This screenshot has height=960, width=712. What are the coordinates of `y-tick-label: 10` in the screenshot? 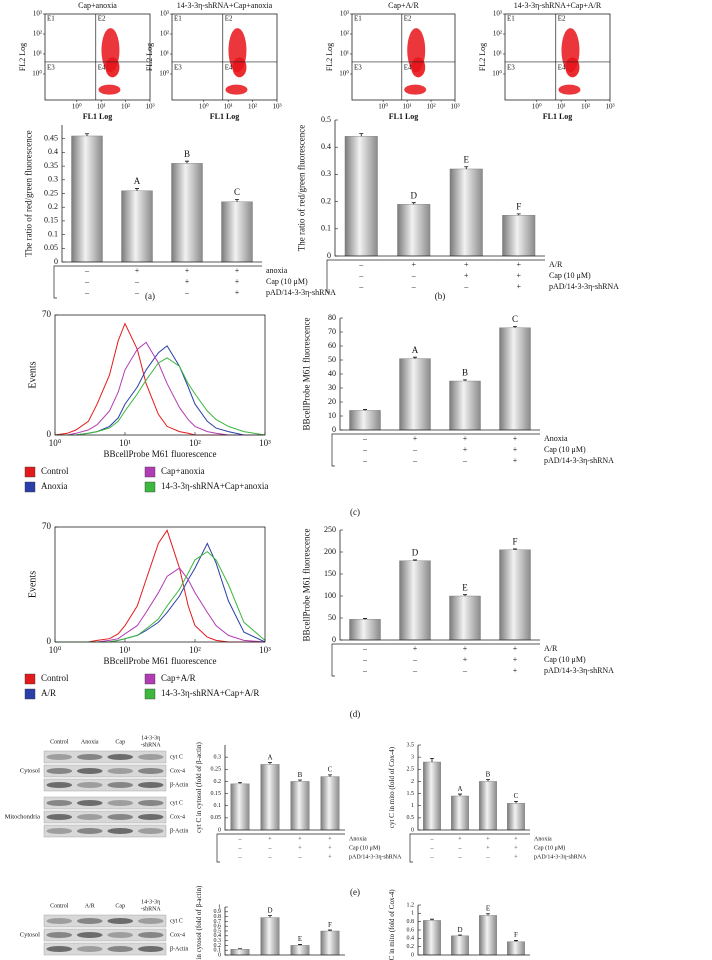 It's located at (332, 415).